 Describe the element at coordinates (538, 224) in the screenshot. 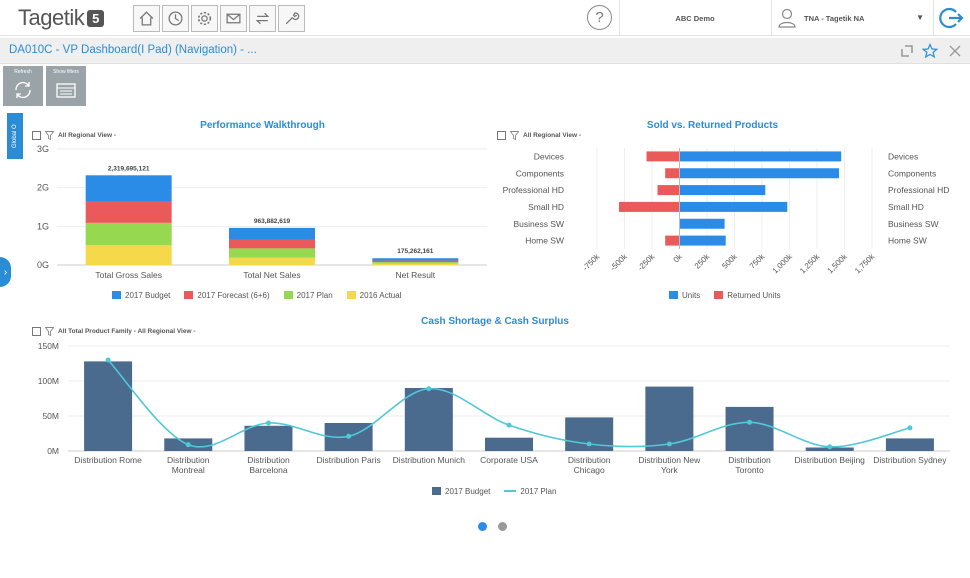

I see `y-tick-label: Business SW` at that location.